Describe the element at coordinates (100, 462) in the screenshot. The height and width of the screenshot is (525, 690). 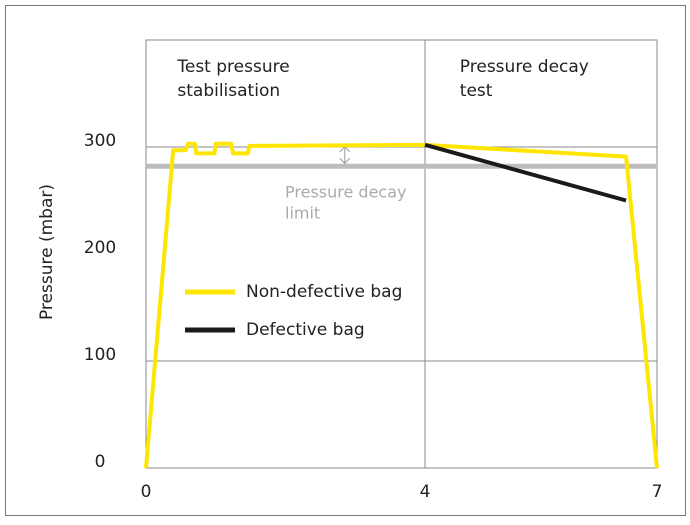
I see `y-tick-label: 0` at that location.